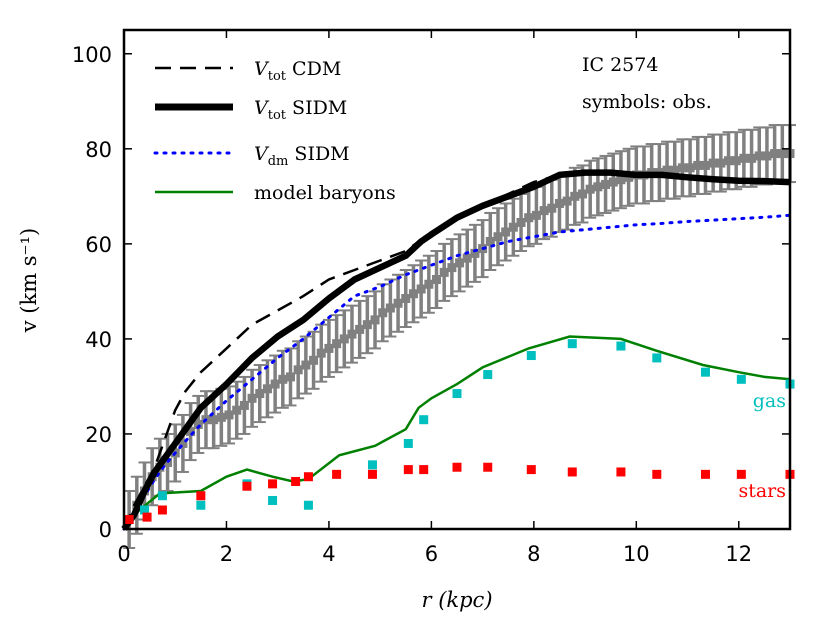 The width and height of the screenshot is (831, 623). Describe the element at coordinates (636, 554) in the screenshot. I see `x-tick-label: 10` at that location.